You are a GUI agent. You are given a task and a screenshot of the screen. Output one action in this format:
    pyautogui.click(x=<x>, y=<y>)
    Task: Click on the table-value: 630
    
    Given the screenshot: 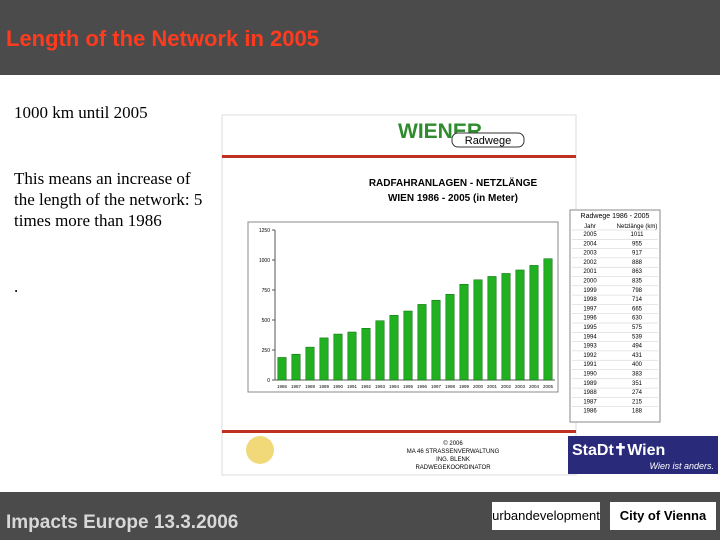 What is the action you would take?
    pyautogui.click(x=637, y=319)
    